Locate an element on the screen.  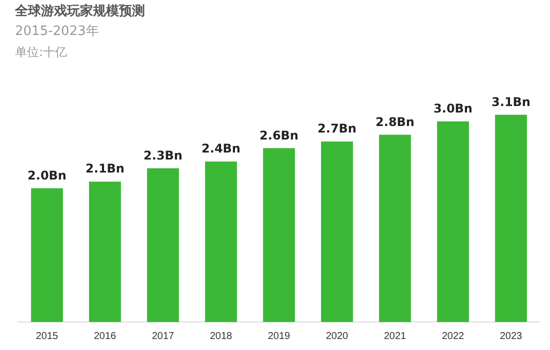
data-label: 3.1Bn is located at coordinates (511, 101).